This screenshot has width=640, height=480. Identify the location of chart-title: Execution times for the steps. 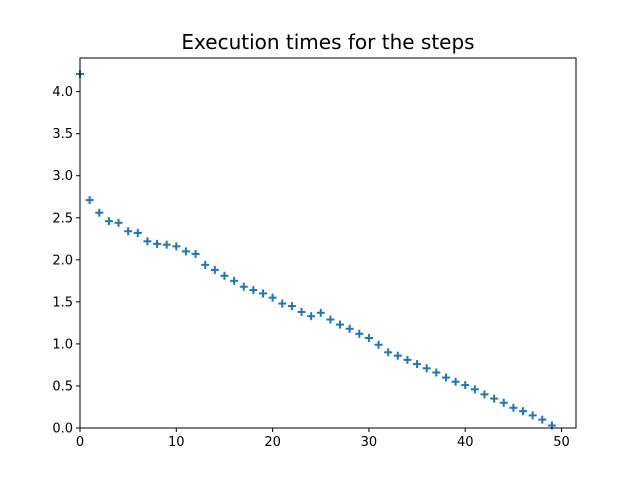
(327, 42).